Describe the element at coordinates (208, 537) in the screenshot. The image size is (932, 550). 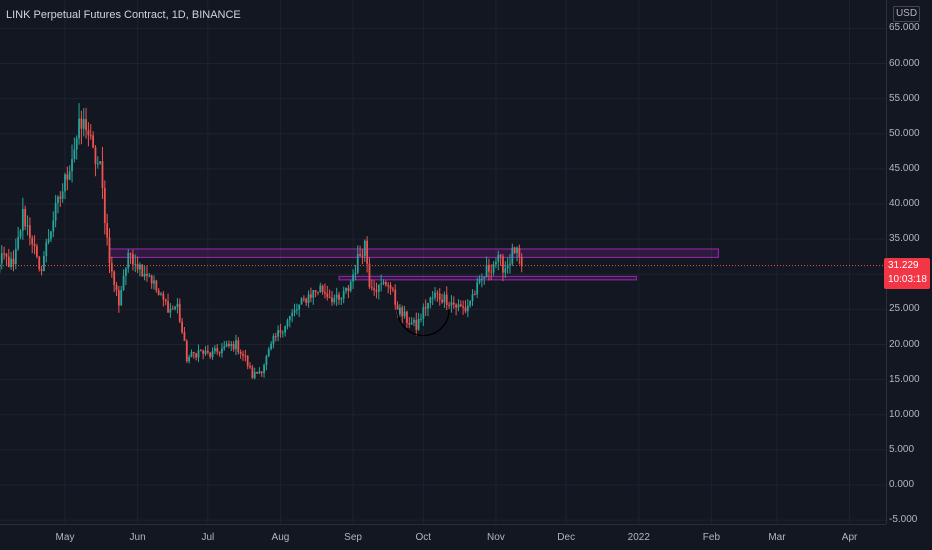
I see `time-tick-label: Jul` at that location.